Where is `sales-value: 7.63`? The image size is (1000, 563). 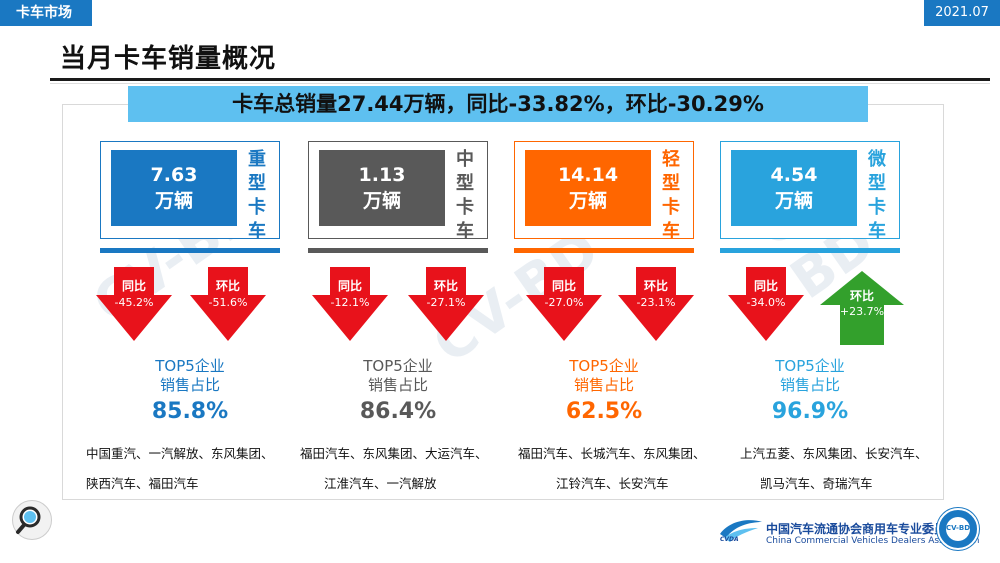 sales-value: 7.63 is located at coordinates (174, 175).